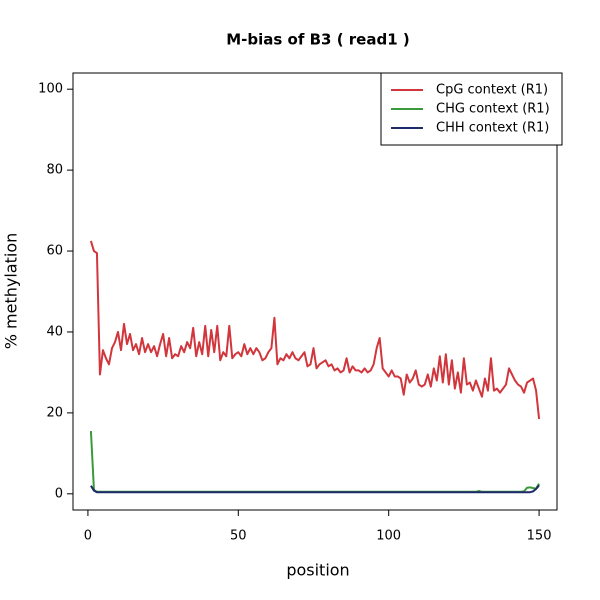 The width and height of the screenshot is (600, 600). I want to click on legend-label: CHG context (R1), so click(493, 109).